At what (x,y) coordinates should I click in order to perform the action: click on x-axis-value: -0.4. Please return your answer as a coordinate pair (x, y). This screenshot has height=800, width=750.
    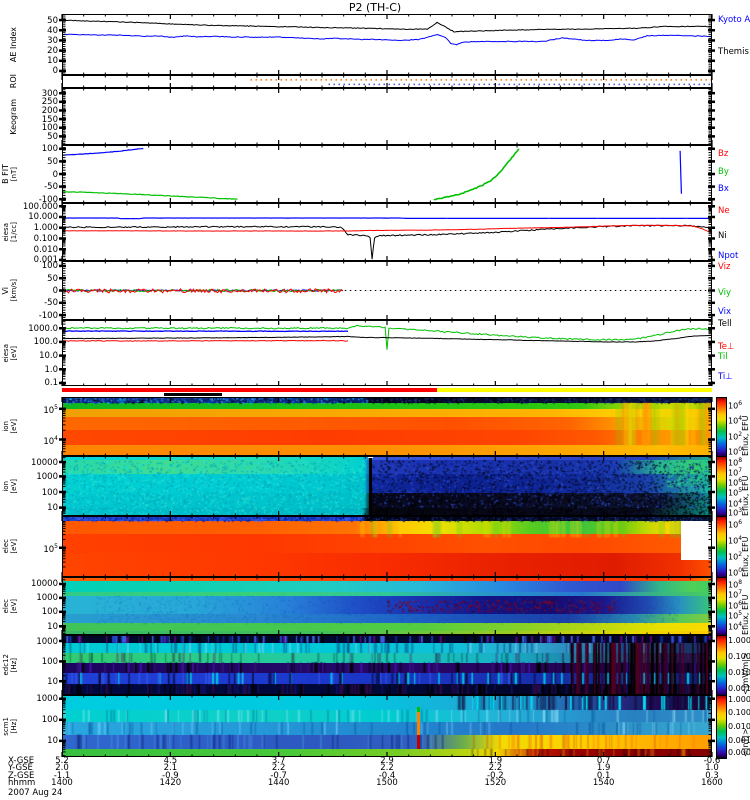
    Looking at the image, I should click on (387, 775).